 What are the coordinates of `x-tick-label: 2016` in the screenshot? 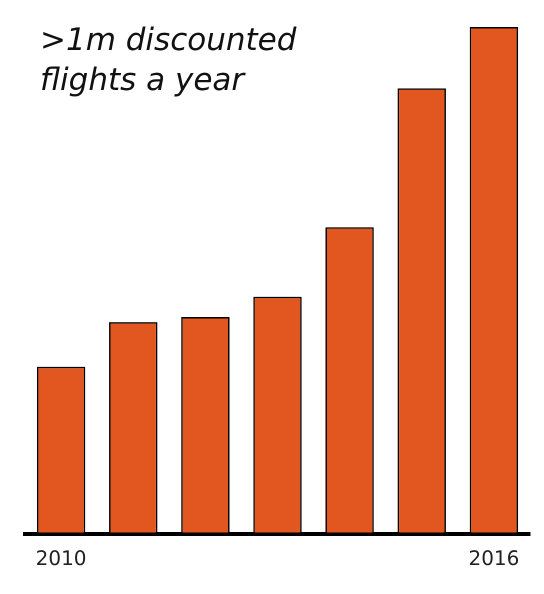 It's located at (494, 558).